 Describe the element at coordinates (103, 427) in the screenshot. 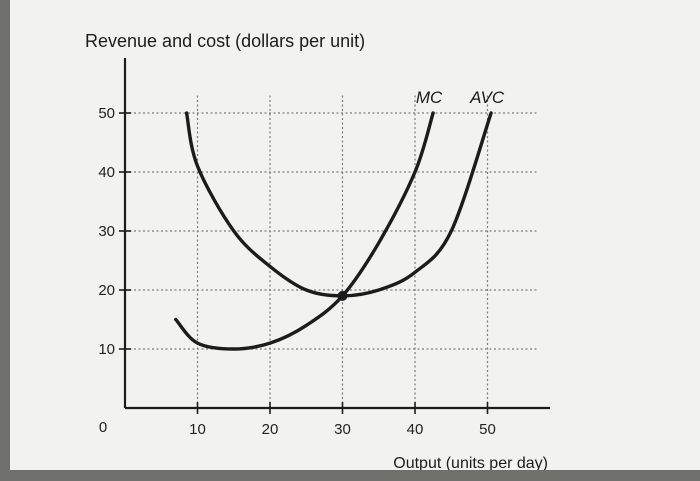

I see `origin-label: 0` at that location.